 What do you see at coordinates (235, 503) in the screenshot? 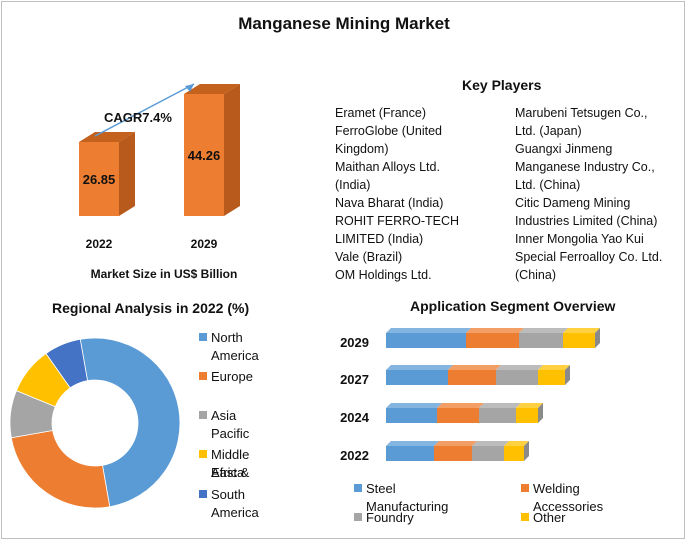
I see `legend-label: South America` at bounding box center [235, 503].